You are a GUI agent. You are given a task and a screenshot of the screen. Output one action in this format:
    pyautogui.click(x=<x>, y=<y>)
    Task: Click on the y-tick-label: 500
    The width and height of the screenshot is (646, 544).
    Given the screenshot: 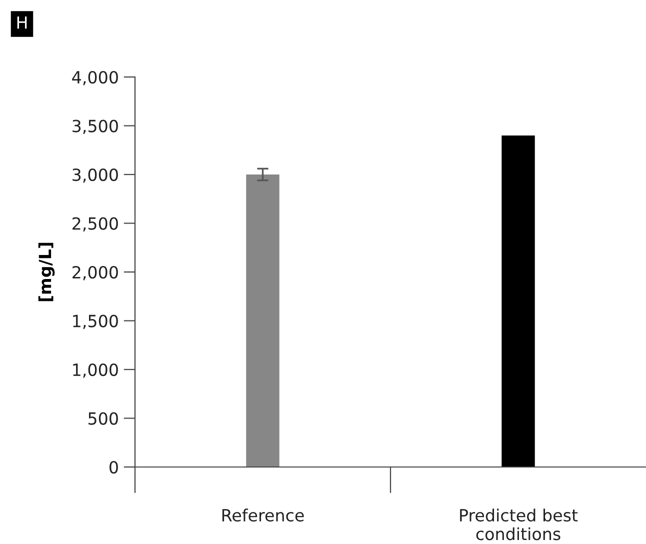 What is the action you would take?
    pyautogui.click(x=103, y=418)
    